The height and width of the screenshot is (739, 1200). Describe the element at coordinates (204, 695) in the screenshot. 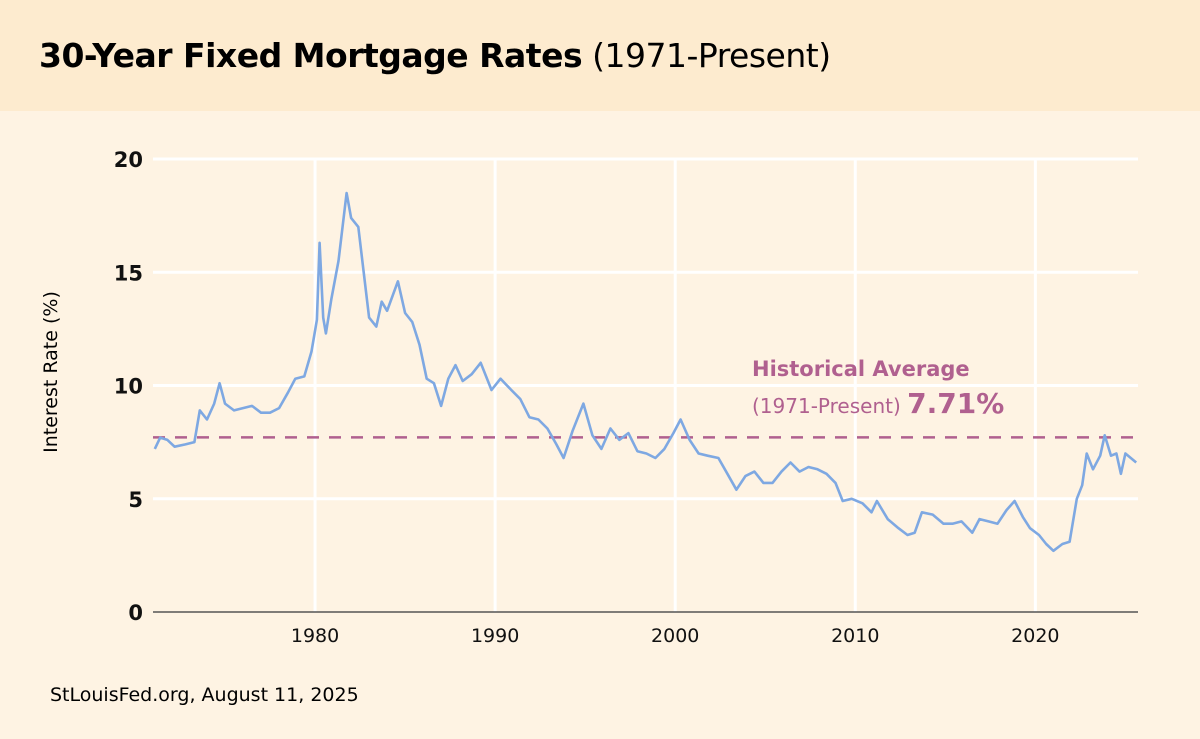

I see `source-credit: StLouisFed.org, August 11, 2025` at that location.